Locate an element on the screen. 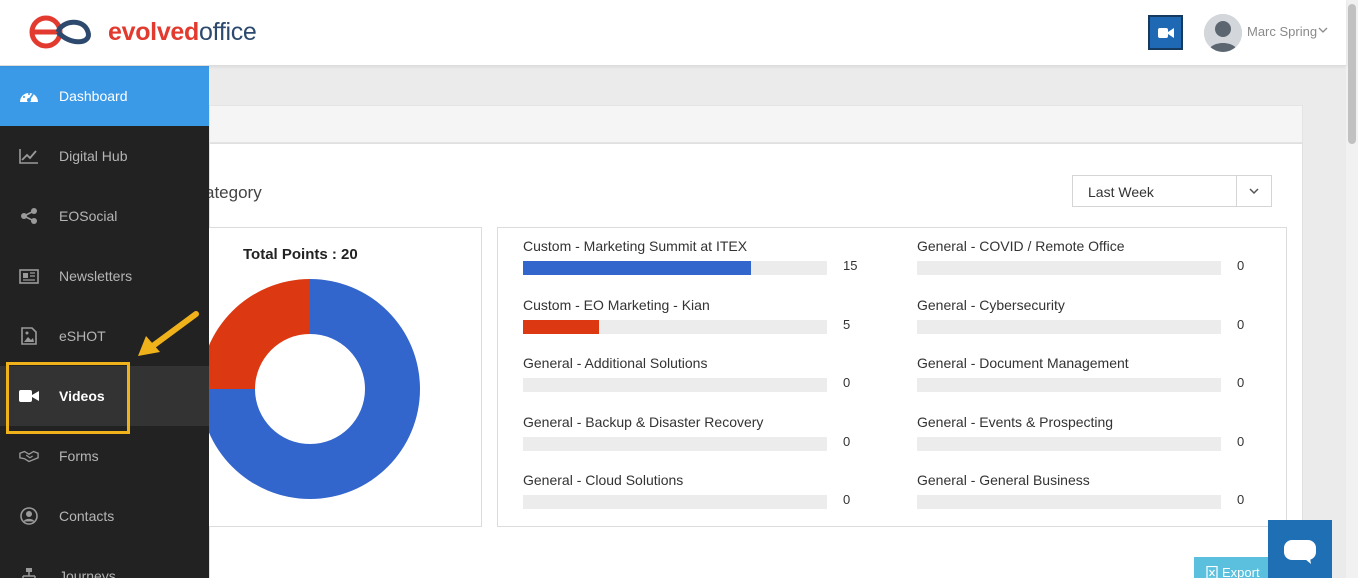  newspaper-icon is located at coordinates (29, 276).